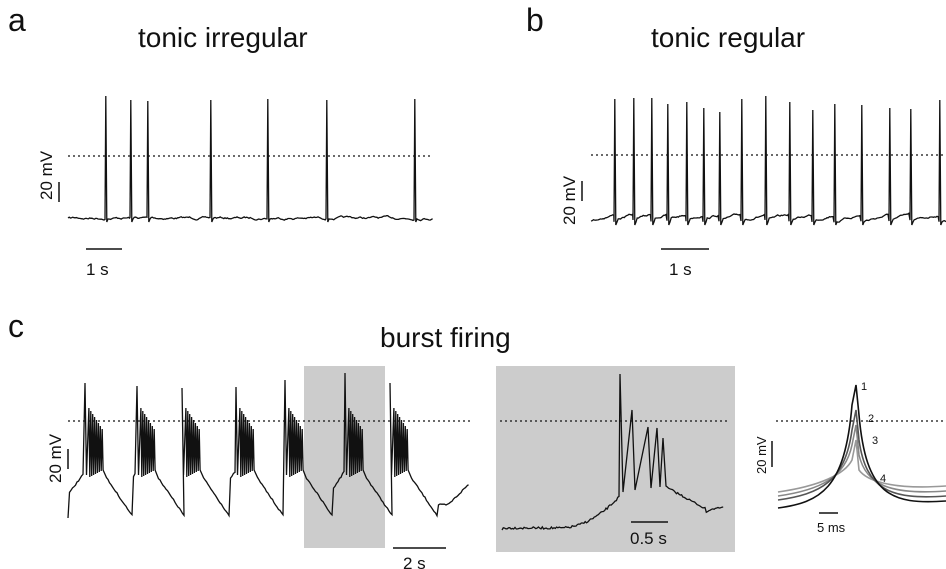 This screenshot has height=569, width=946. I want to click on time-scale-label-zoom: 0.5 s, so click(648, 538).